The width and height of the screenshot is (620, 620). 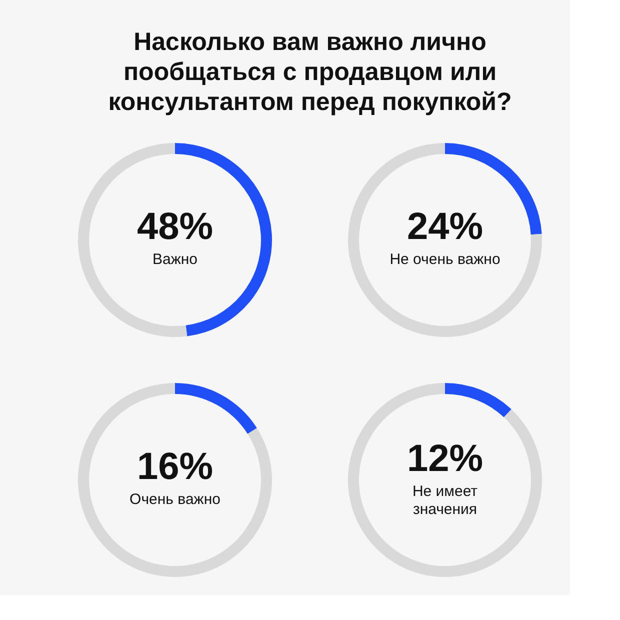 What do you see at coordinates (445, 259) in the screenshot?
I see `slice-label: Не очень важно` at bounding box center [445, 259].